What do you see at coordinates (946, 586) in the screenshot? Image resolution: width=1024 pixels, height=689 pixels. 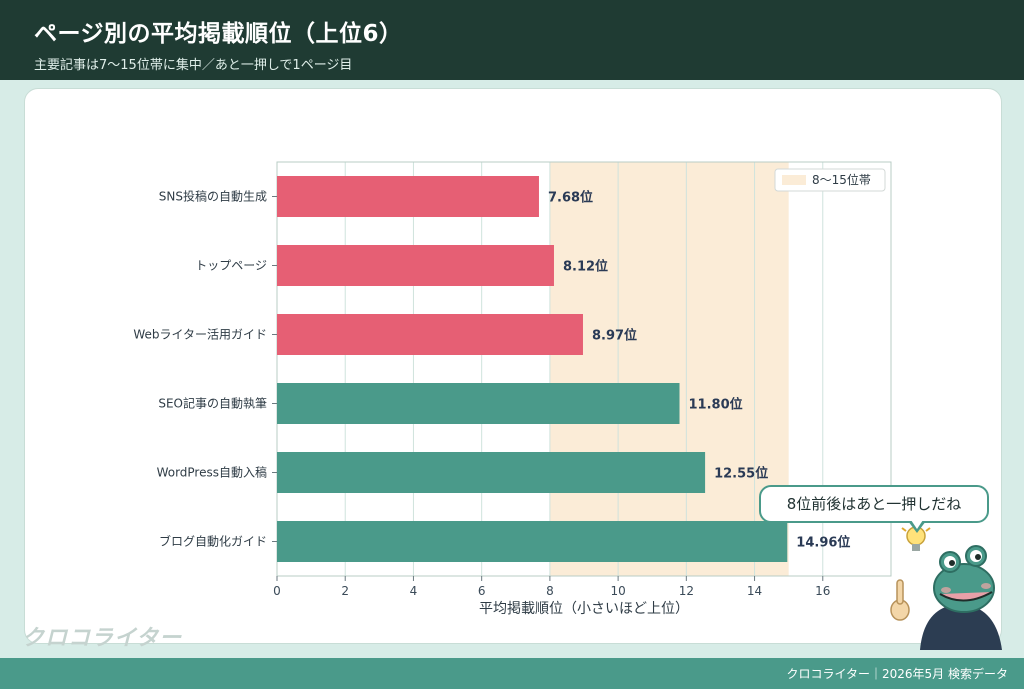 I see `crocodile-mascot-icon` at bounding box center [946, 586].